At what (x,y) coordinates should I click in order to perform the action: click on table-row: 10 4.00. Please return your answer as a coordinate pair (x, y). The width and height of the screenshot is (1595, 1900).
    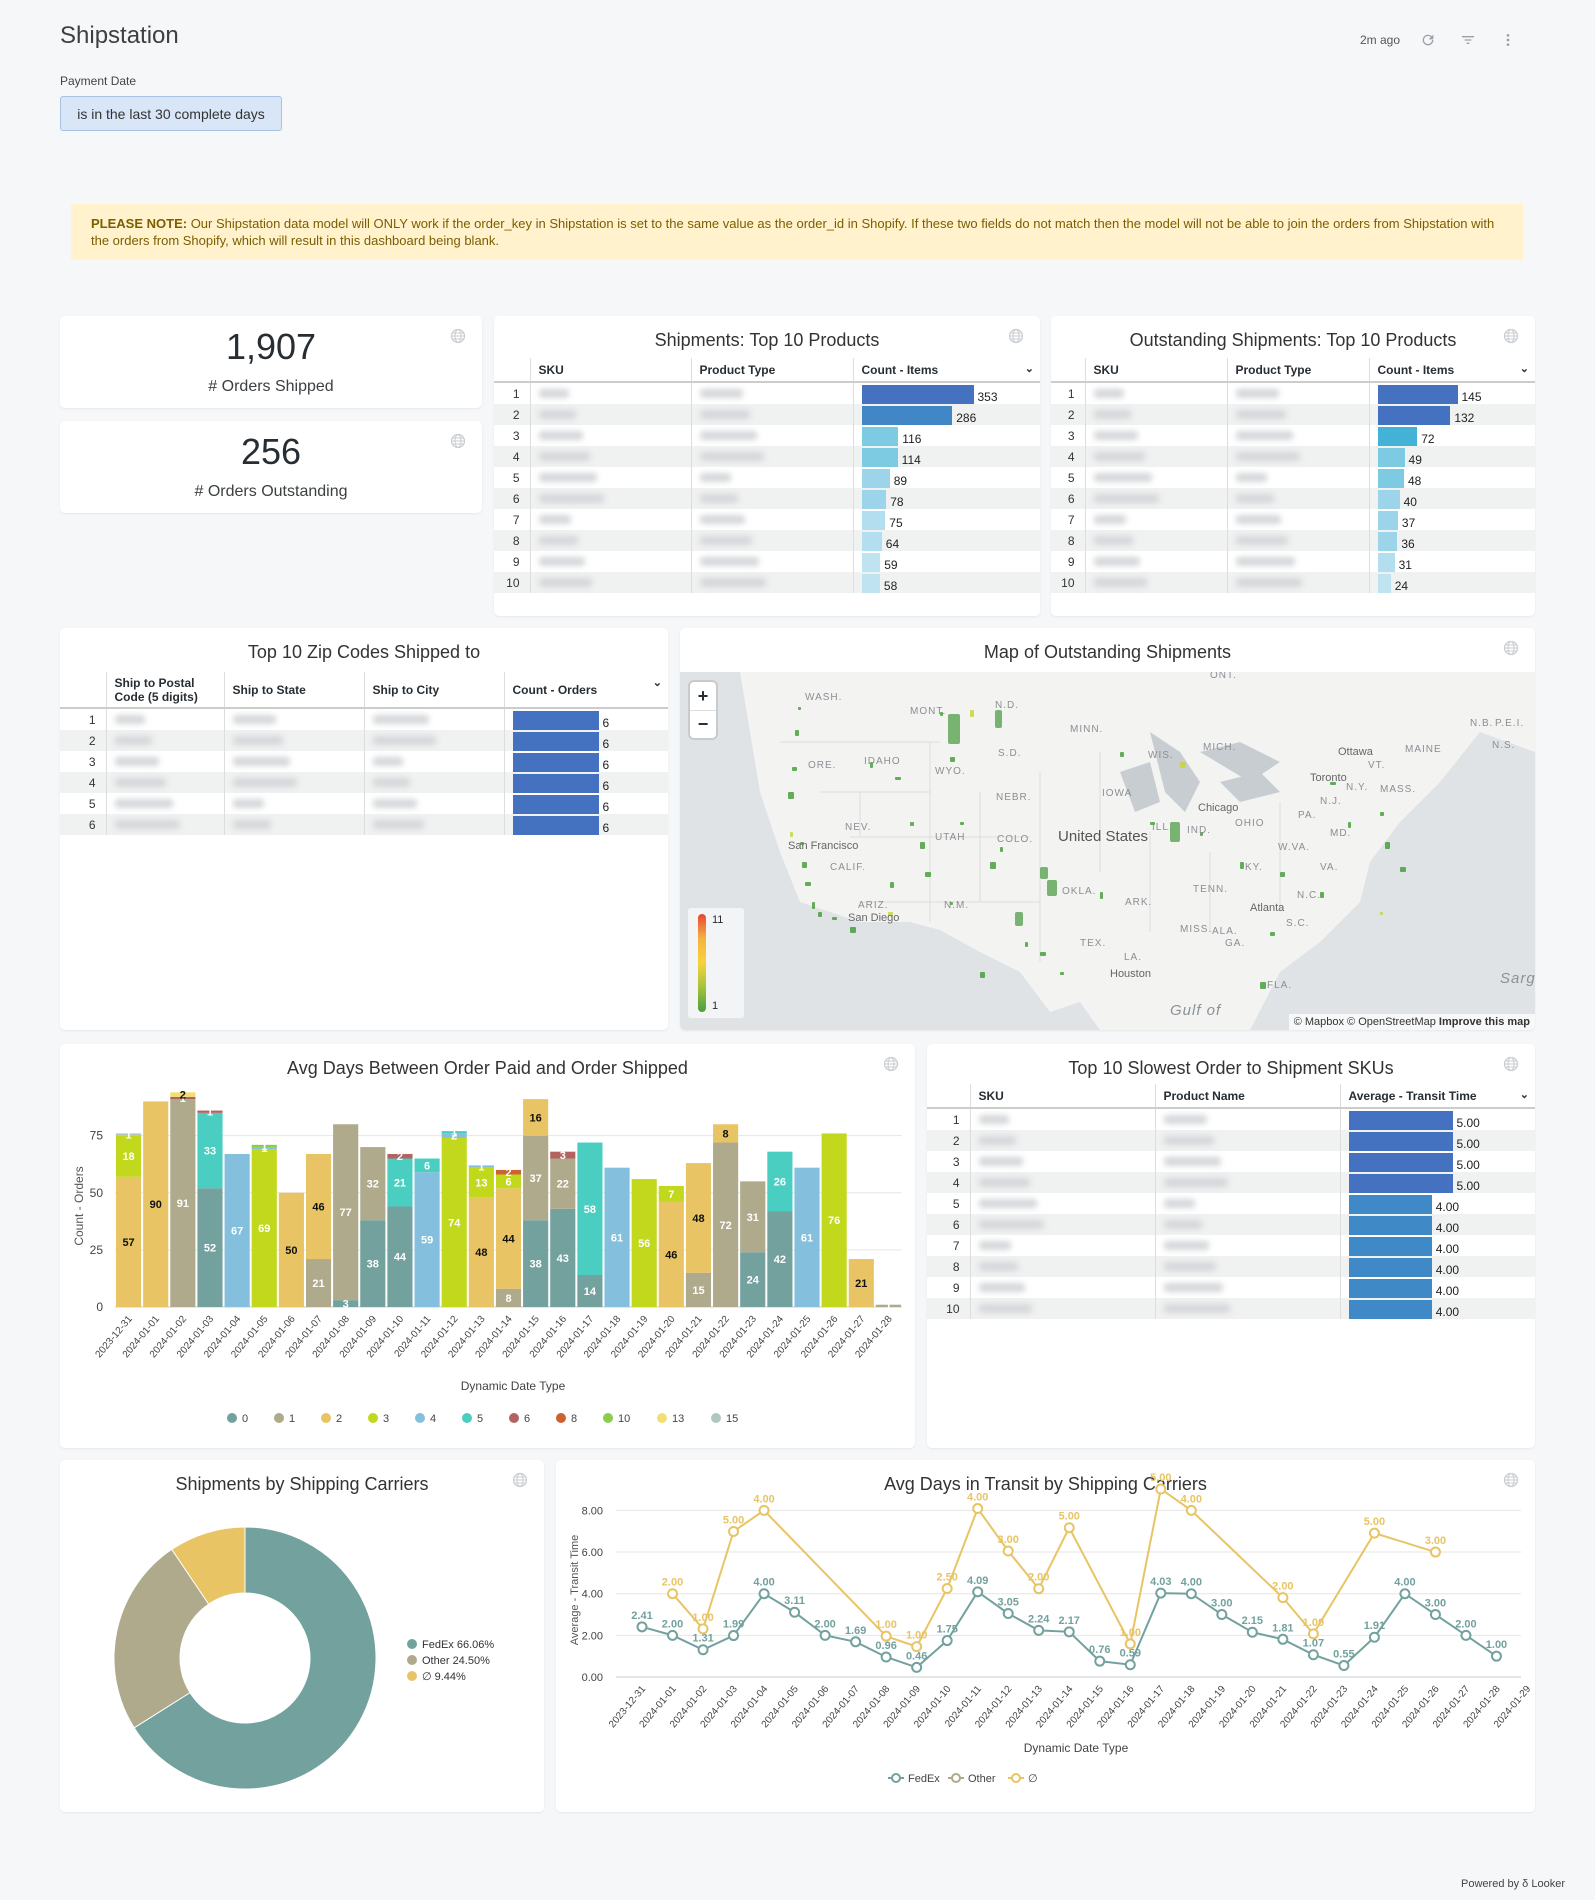
    Looking at the image, I should click on (1231, 1308).